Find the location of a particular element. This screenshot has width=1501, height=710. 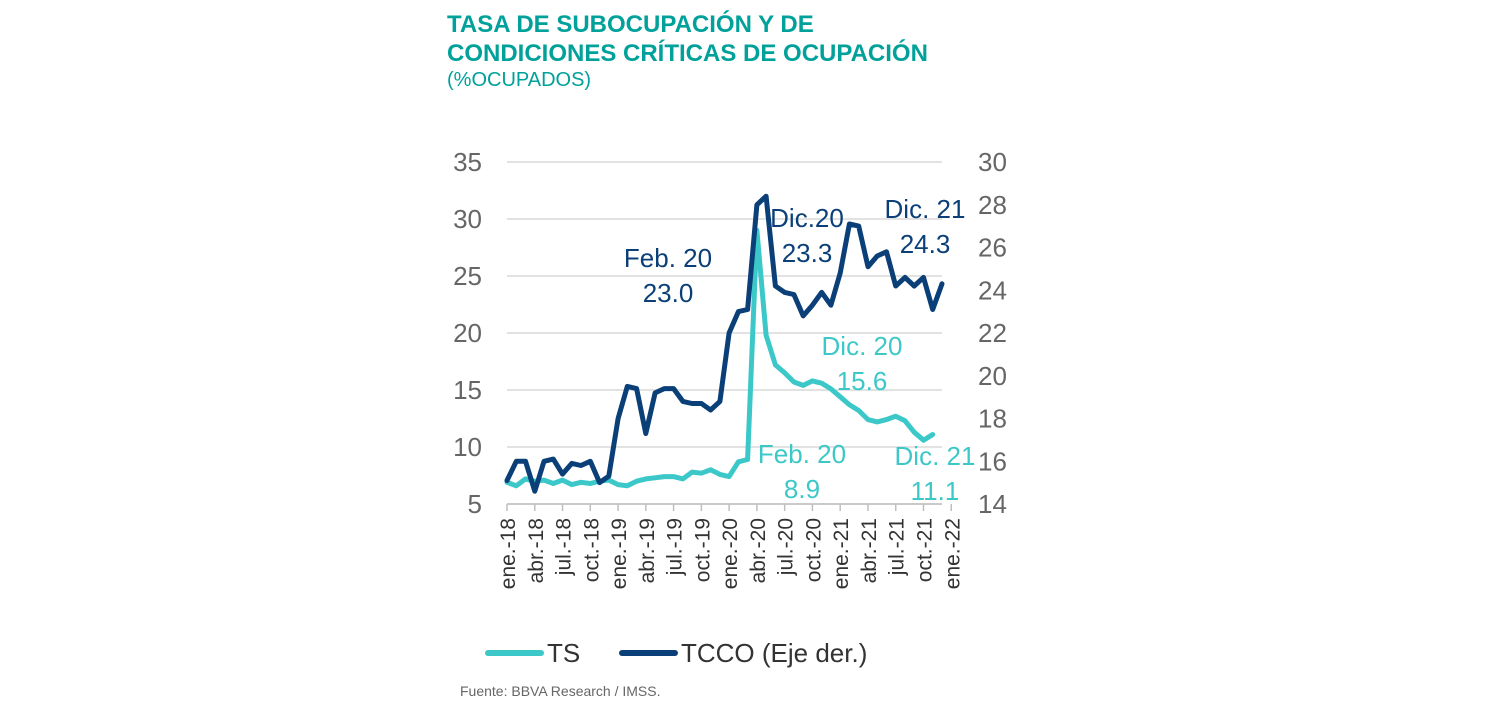

legend-entry: TCCO (Eje der.) is located at coordinates (774, 653).